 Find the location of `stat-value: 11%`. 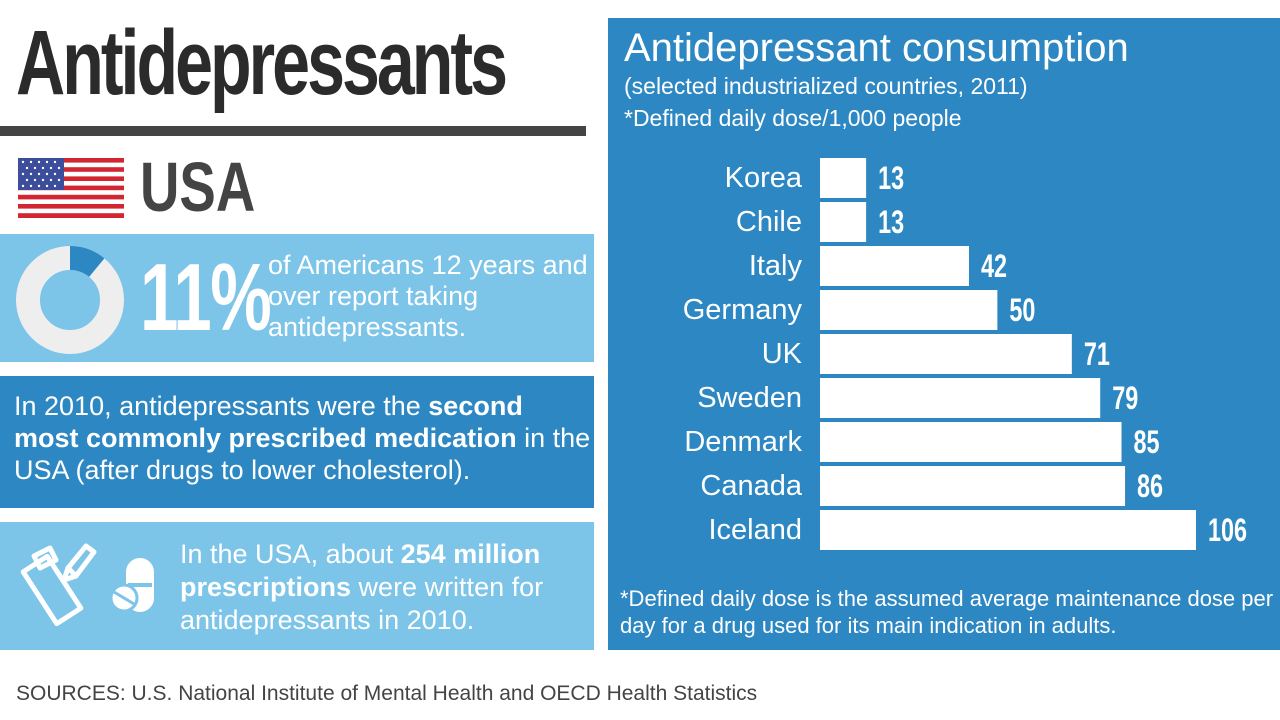

stat-value: 11% is located at coordinates (206, 297).